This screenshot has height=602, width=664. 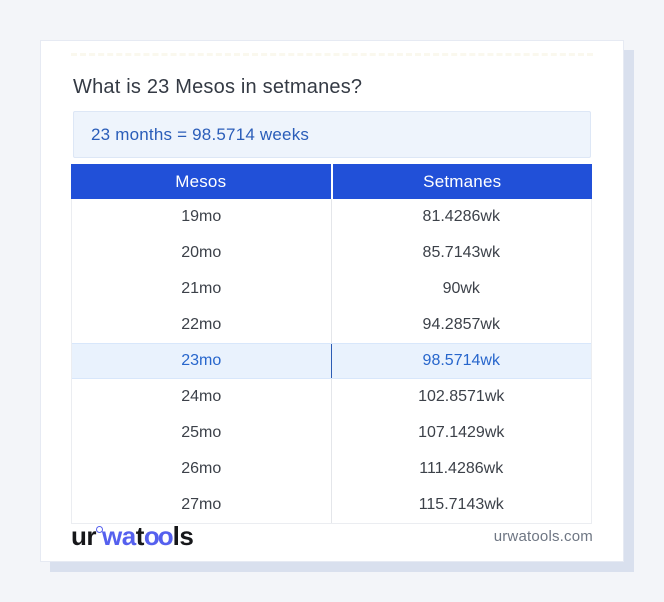 I want to click on column-header-mesos: Mesos, so click(x=201, y=181).